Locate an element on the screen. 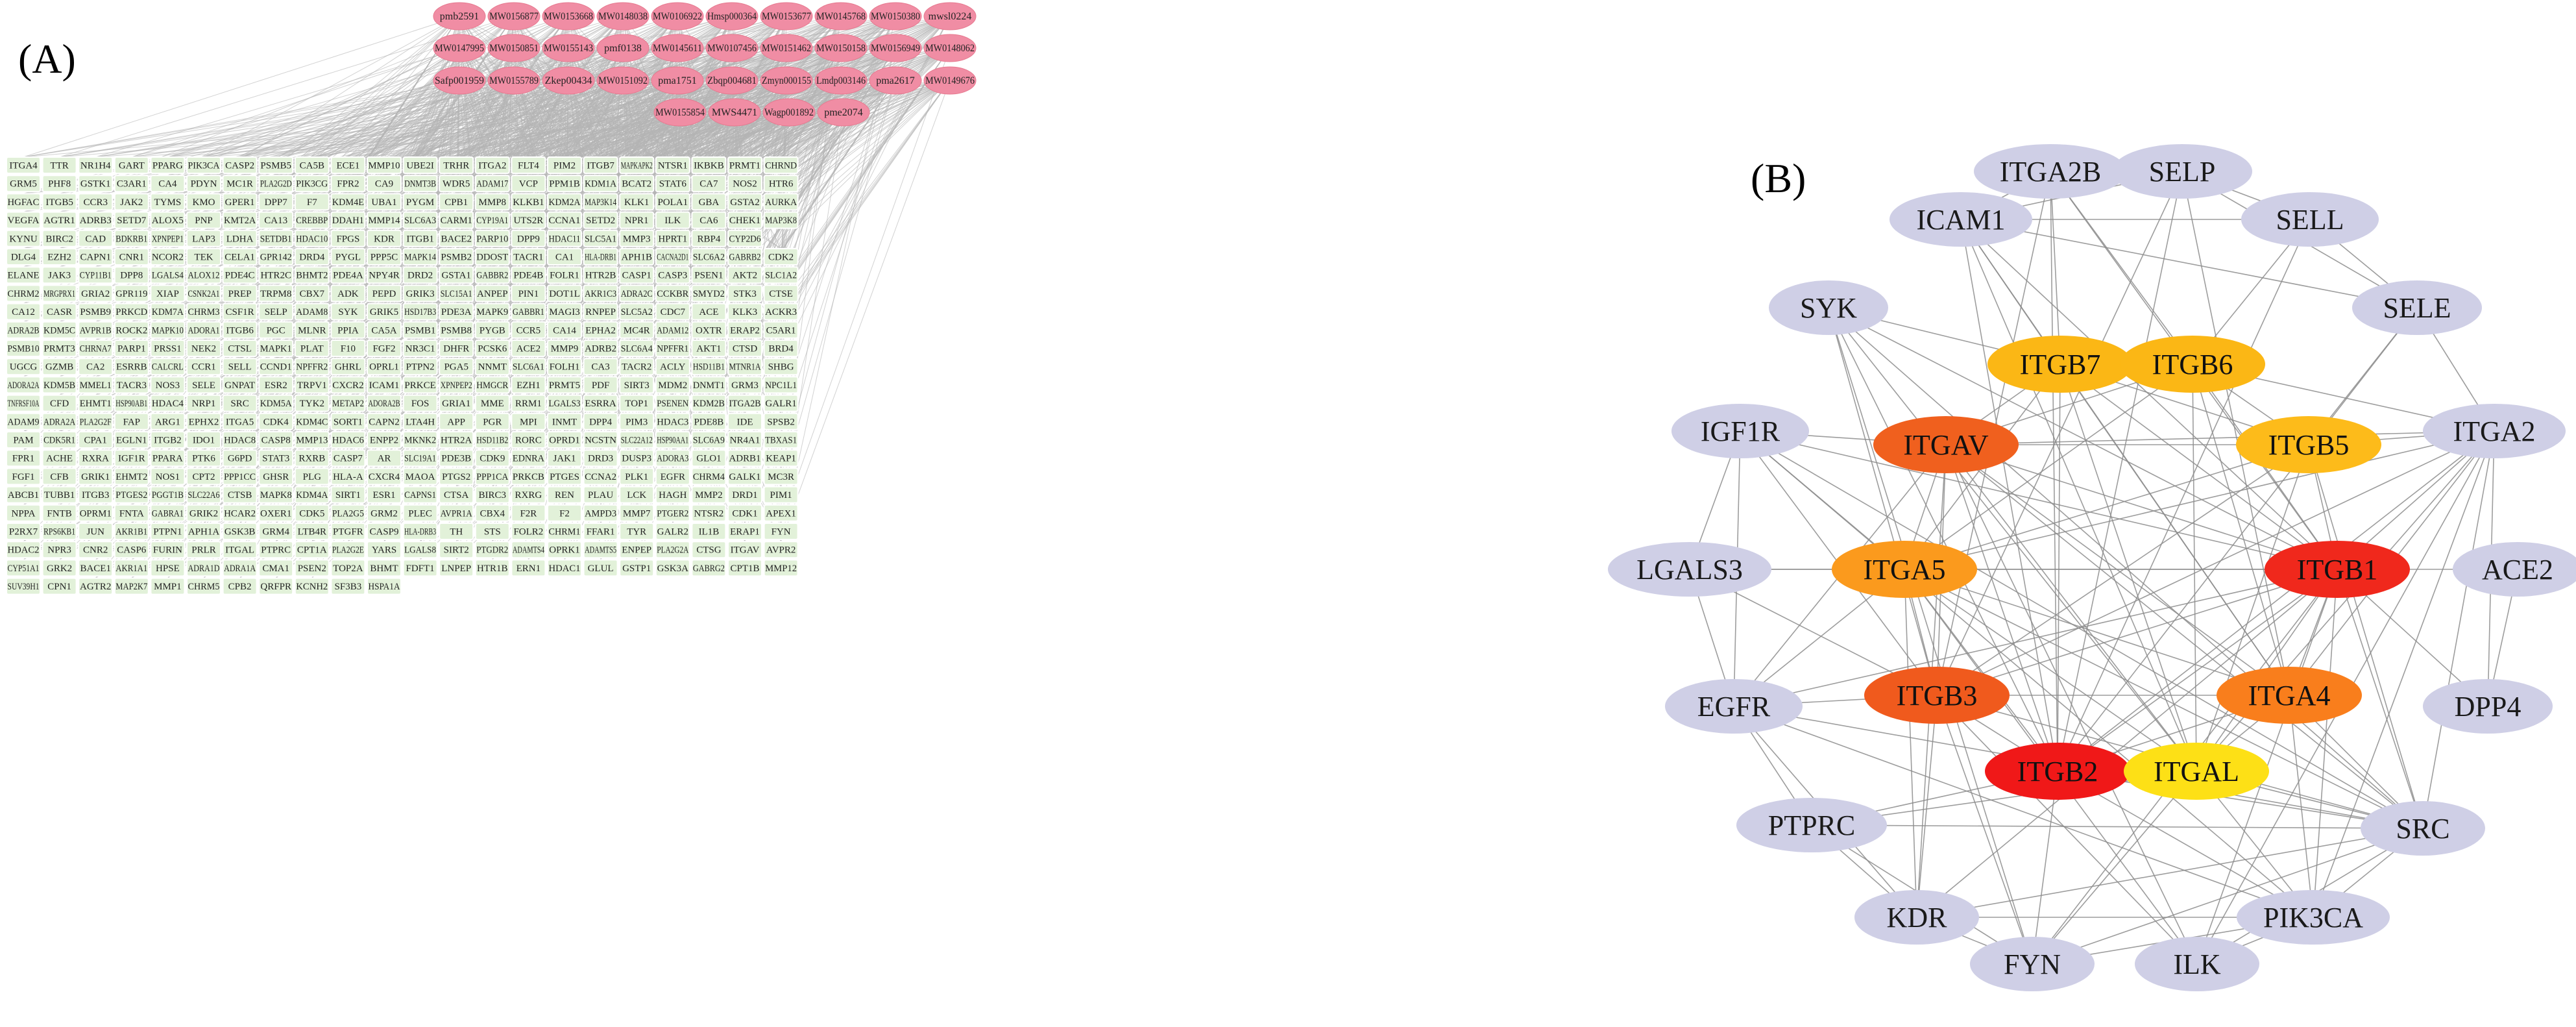 This screenshot has height=1027, width=2576. compound-label: Zbqp004681 is located at coordinates (732, 80).